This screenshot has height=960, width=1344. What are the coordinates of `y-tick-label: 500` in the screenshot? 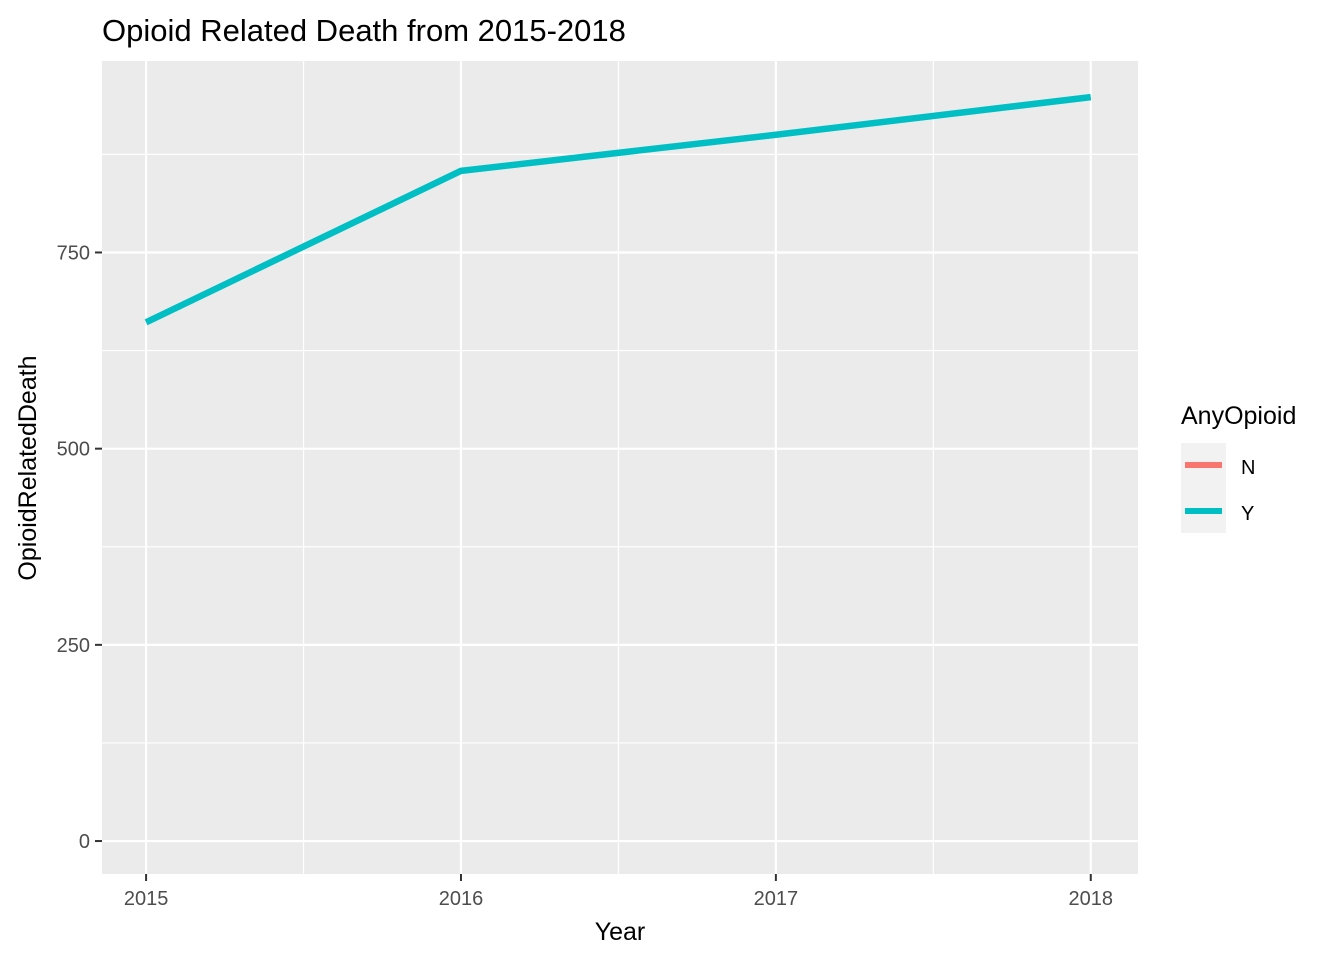 It's located at (73, 450).